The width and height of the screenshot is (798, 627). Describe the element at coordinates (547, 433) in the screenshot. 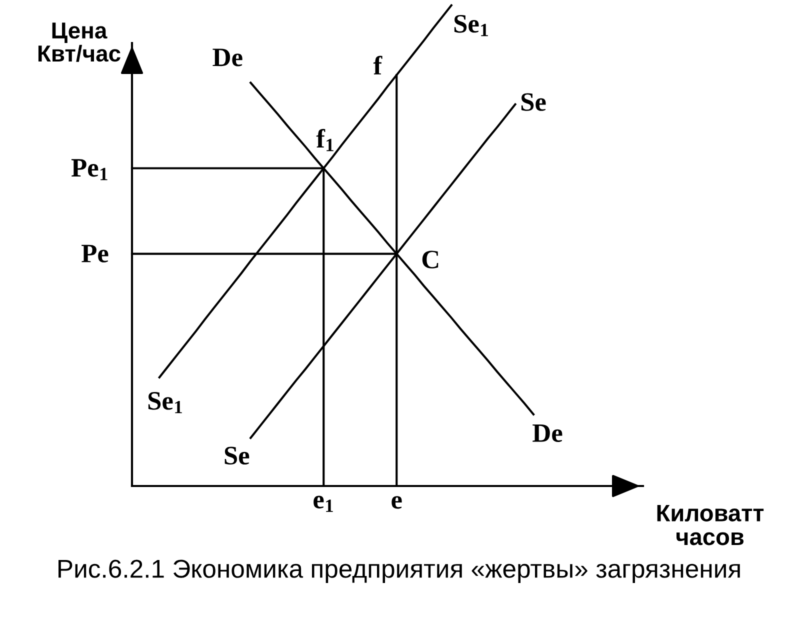

I see `series-label: De` at that location.